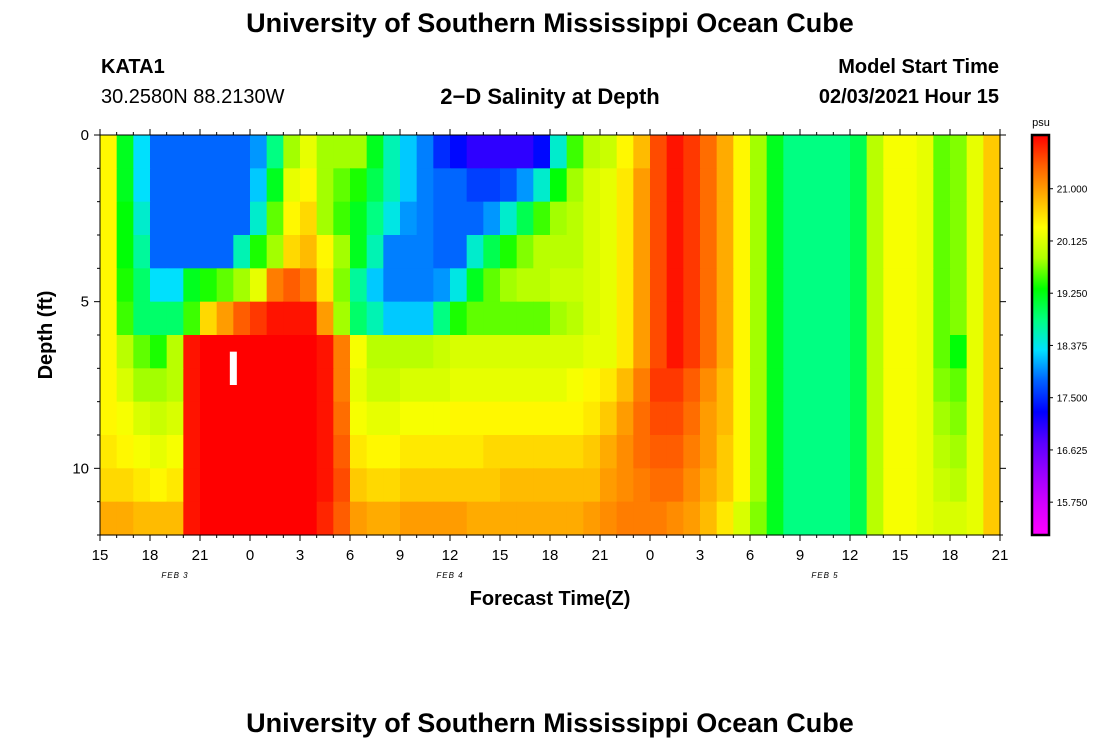 The width and height of the screenshot is (1100, 750). I want to click on x-tick-label: 21, so click(1000, 555).